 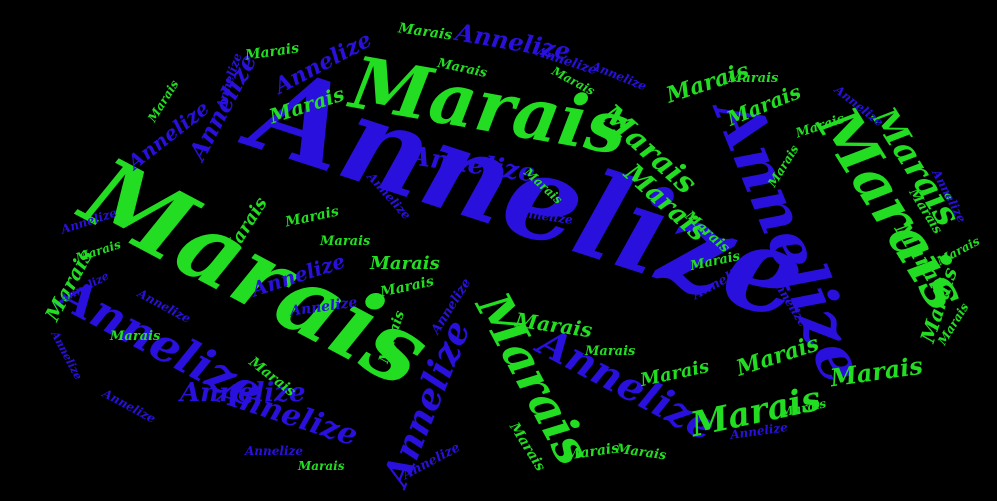 I want to click on word-annelize-m5: Annelize, so click(x=243, y=393).